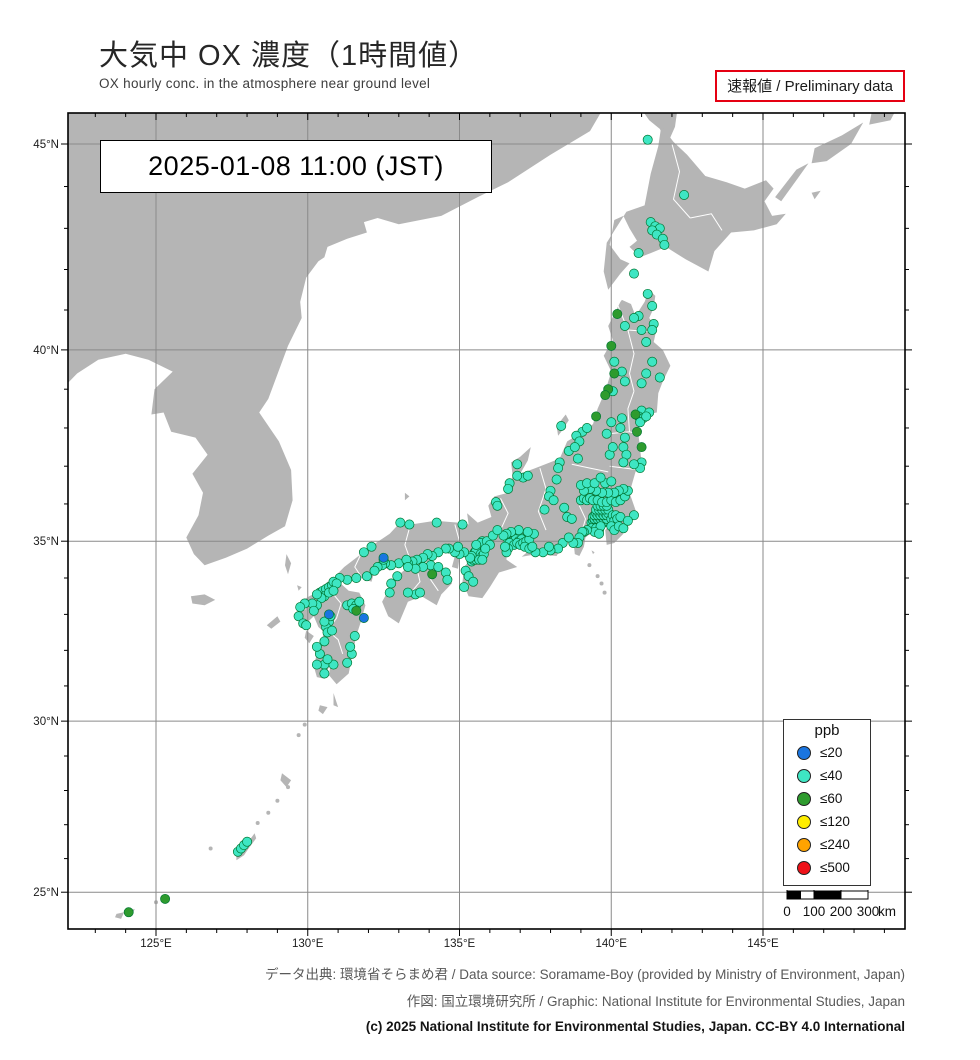 The image size is (980, 1060). What do you see at coordinates (46, 351) in the screenshot?
I see `lat-label: 40°N` at bounding box center [46, 351].